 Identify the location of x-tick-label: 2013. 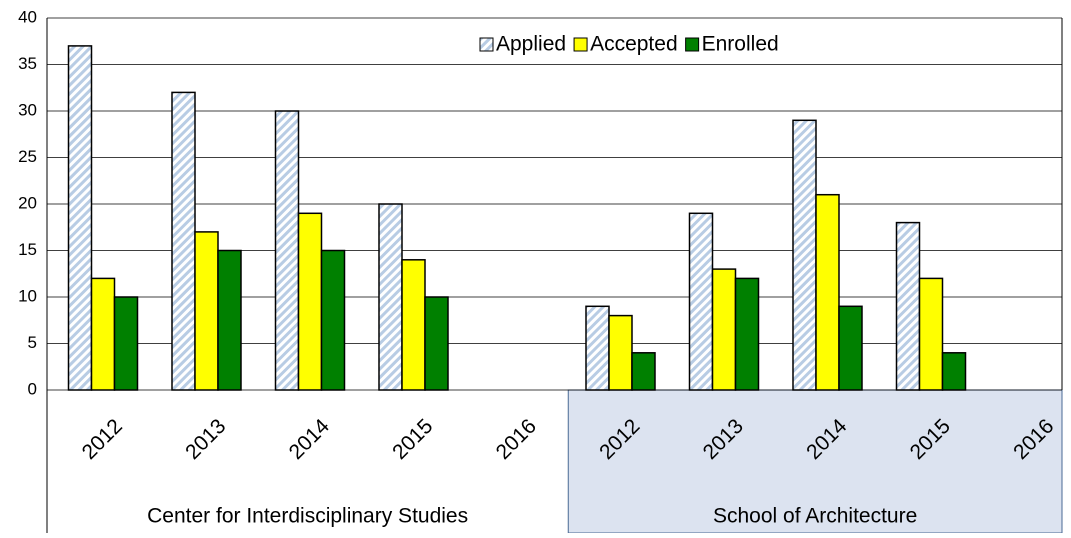
(205, 439).